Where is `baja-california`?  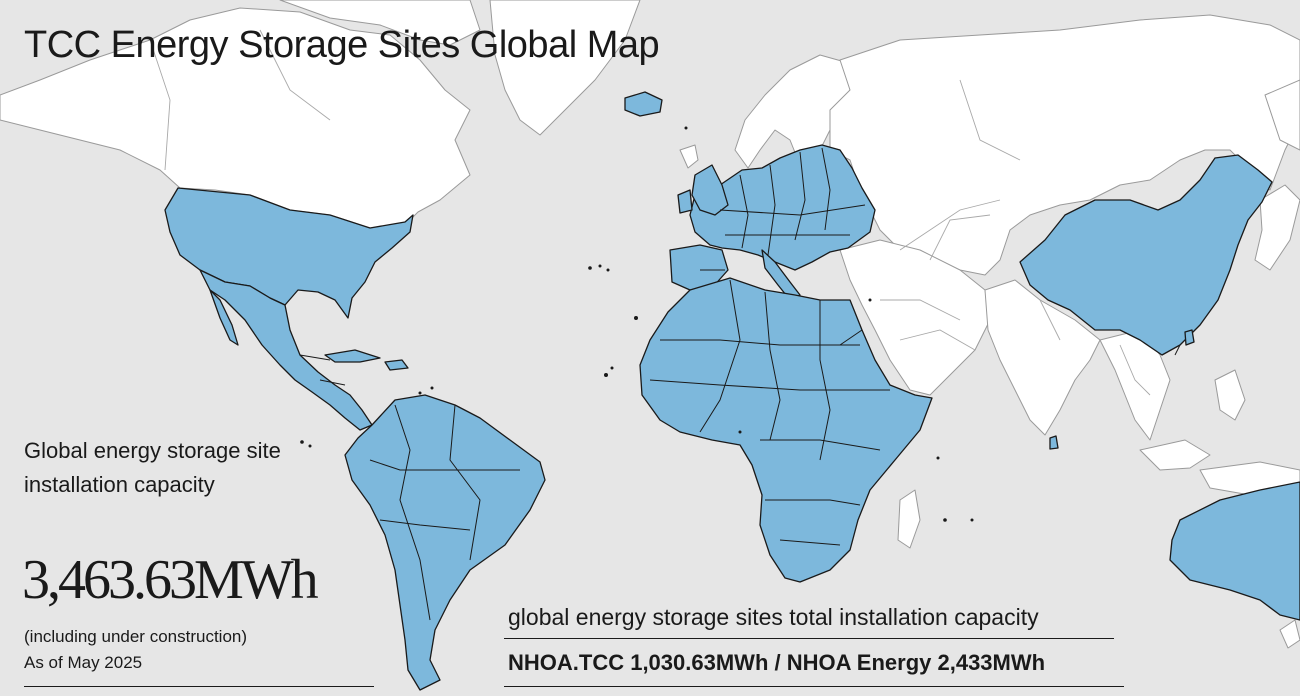
baja-california is located at coordinates (224, 317).